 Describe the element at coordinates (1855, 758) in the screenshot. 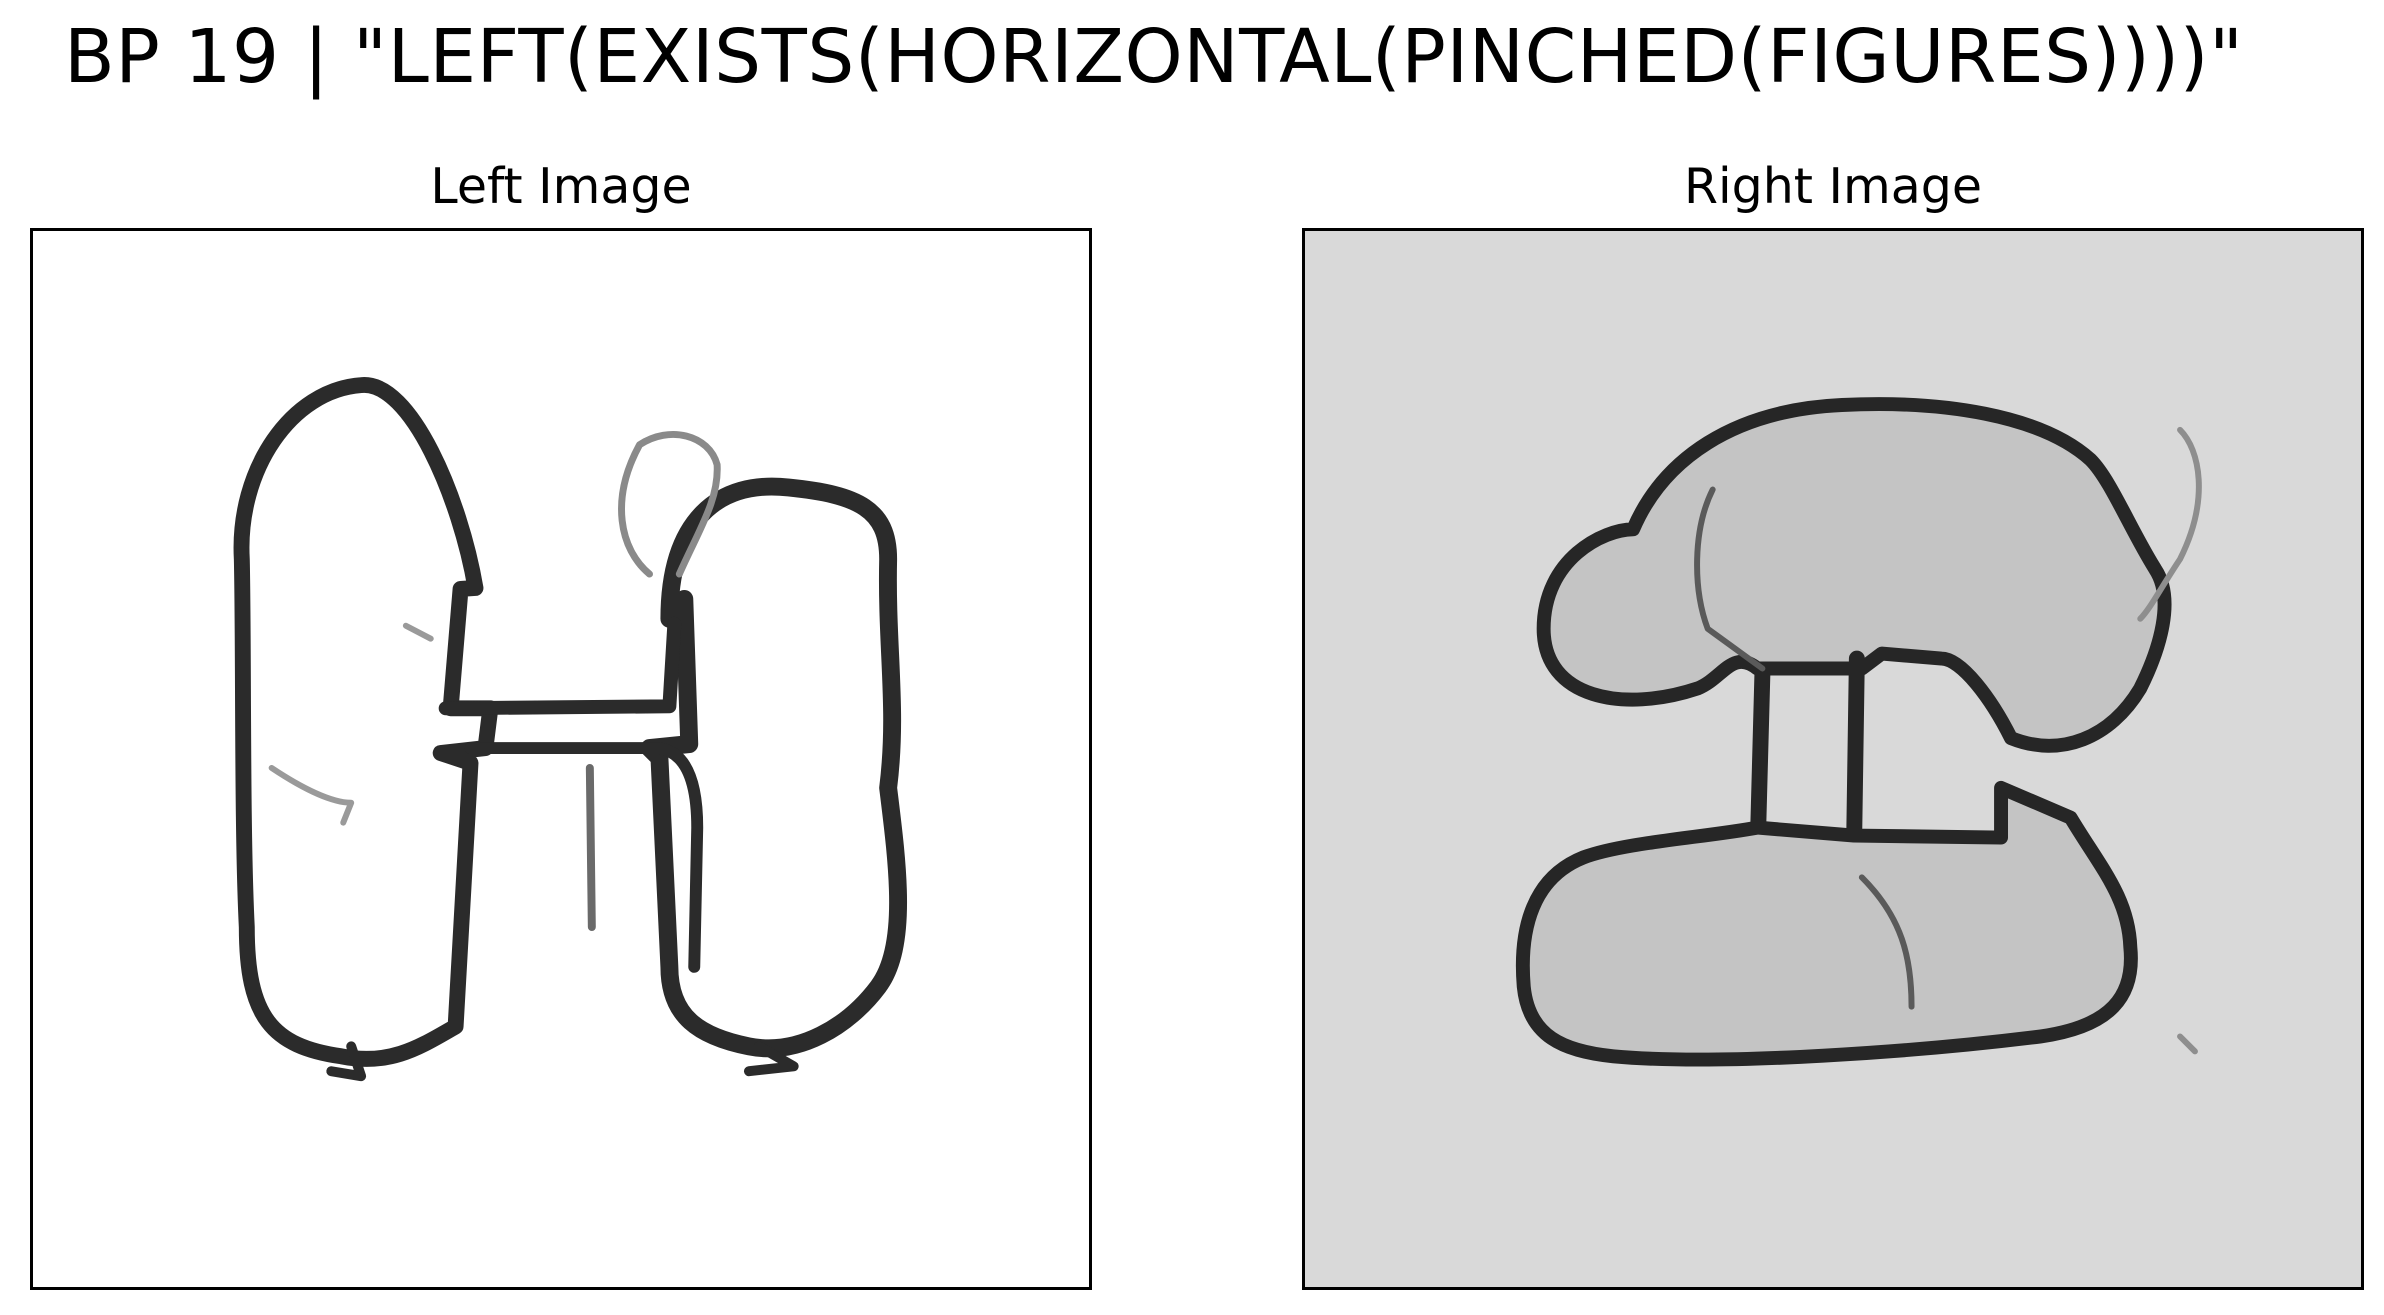

I see `stem-right-edge` at that location.